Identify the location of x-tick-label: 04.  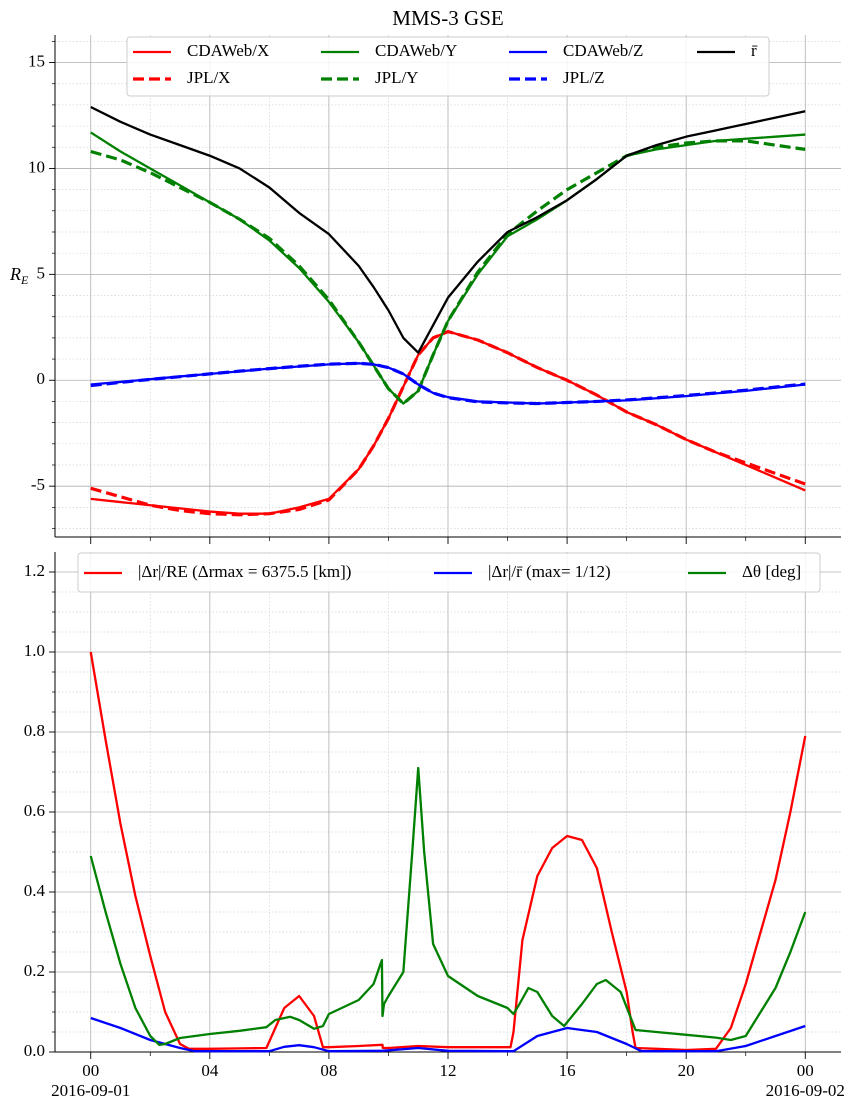
(210, 1070).